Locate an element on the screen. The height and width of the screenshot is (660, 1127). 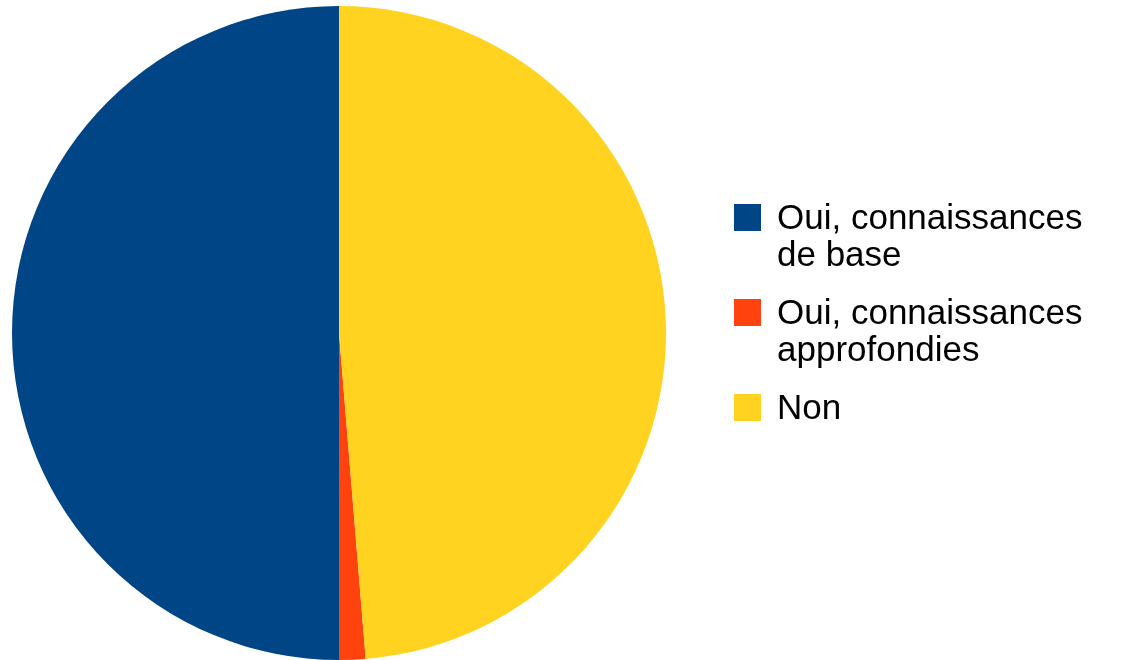
legend-label: Oui, connaissances de base is located at coordinates (930, 234).